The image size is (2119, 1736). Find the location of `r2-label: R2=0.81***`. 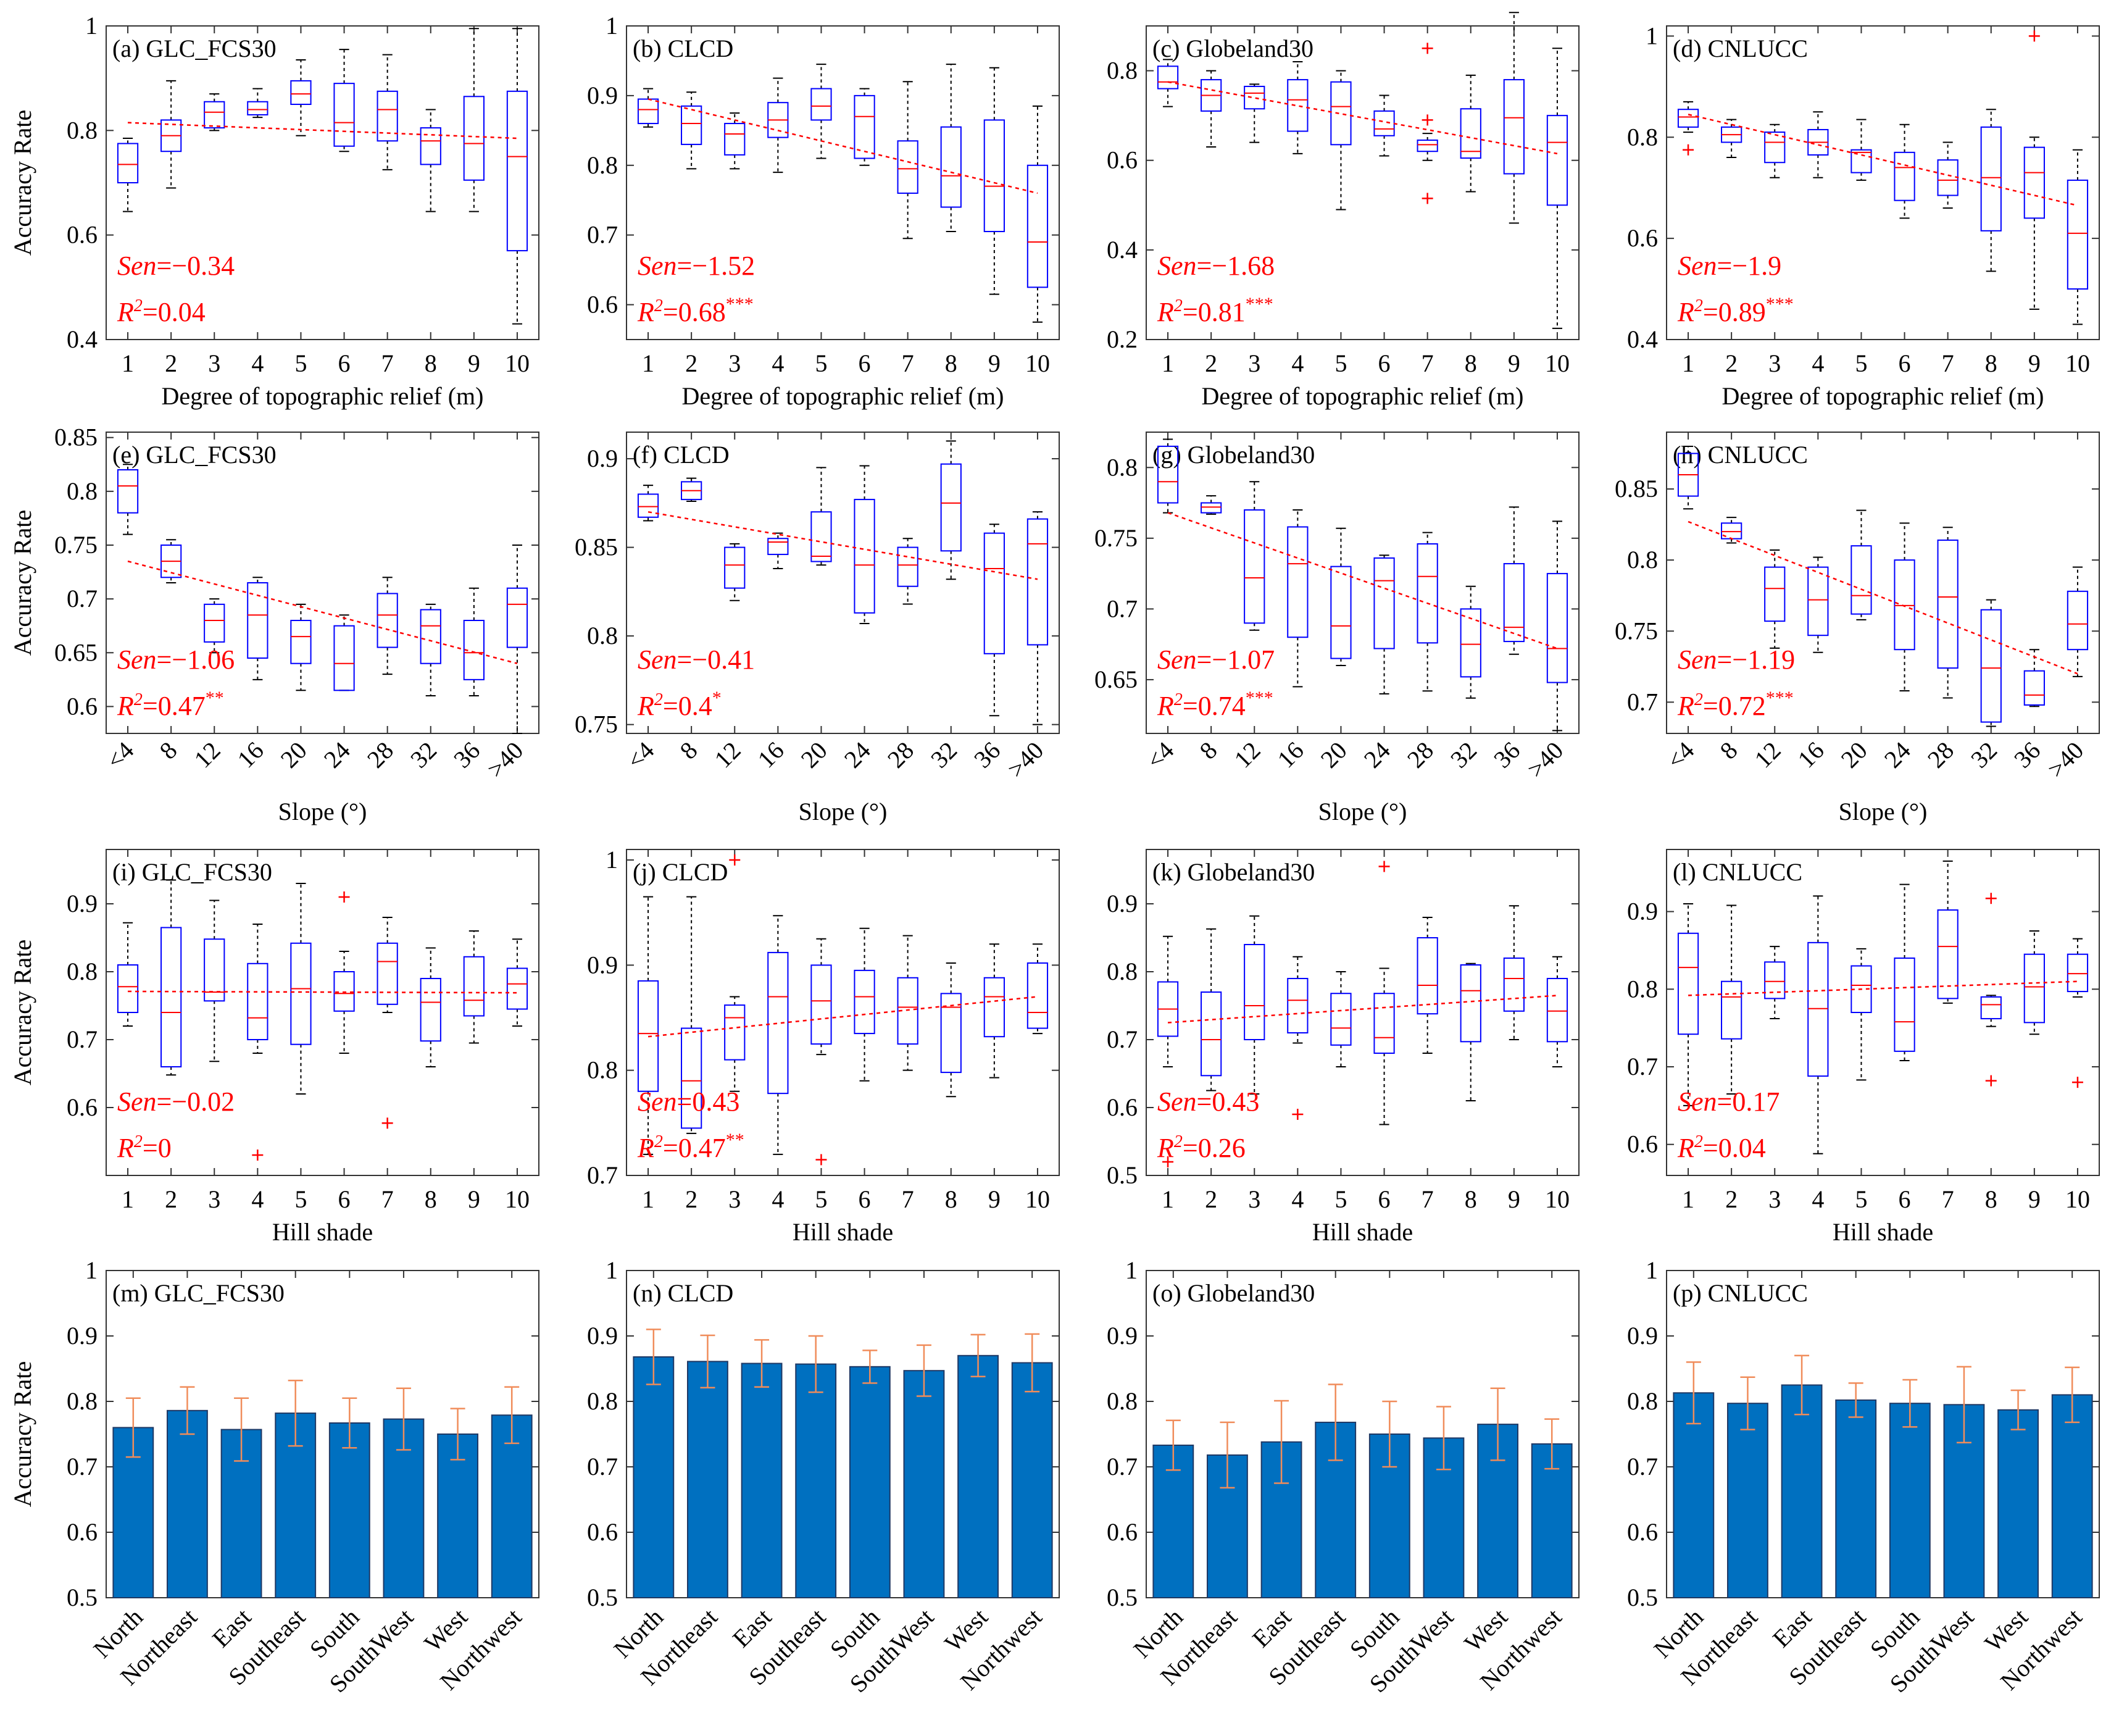

r2-label: R2=0.81*** is located at coordinates (1215, 310).